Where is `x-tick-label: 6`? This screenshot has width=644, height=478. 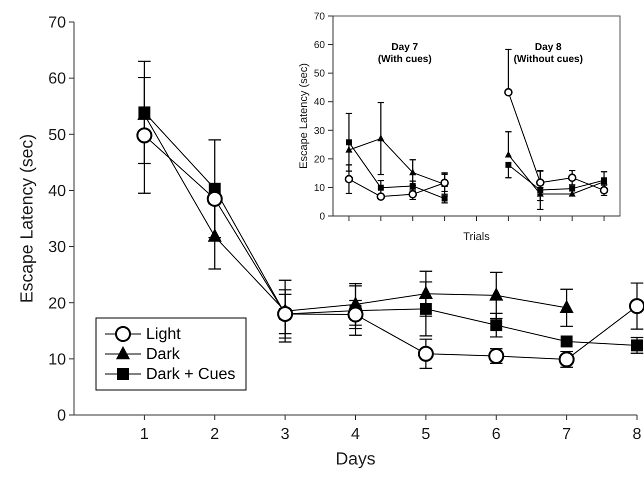 x-tick-label: 6 is located at coordinates (496, 434).